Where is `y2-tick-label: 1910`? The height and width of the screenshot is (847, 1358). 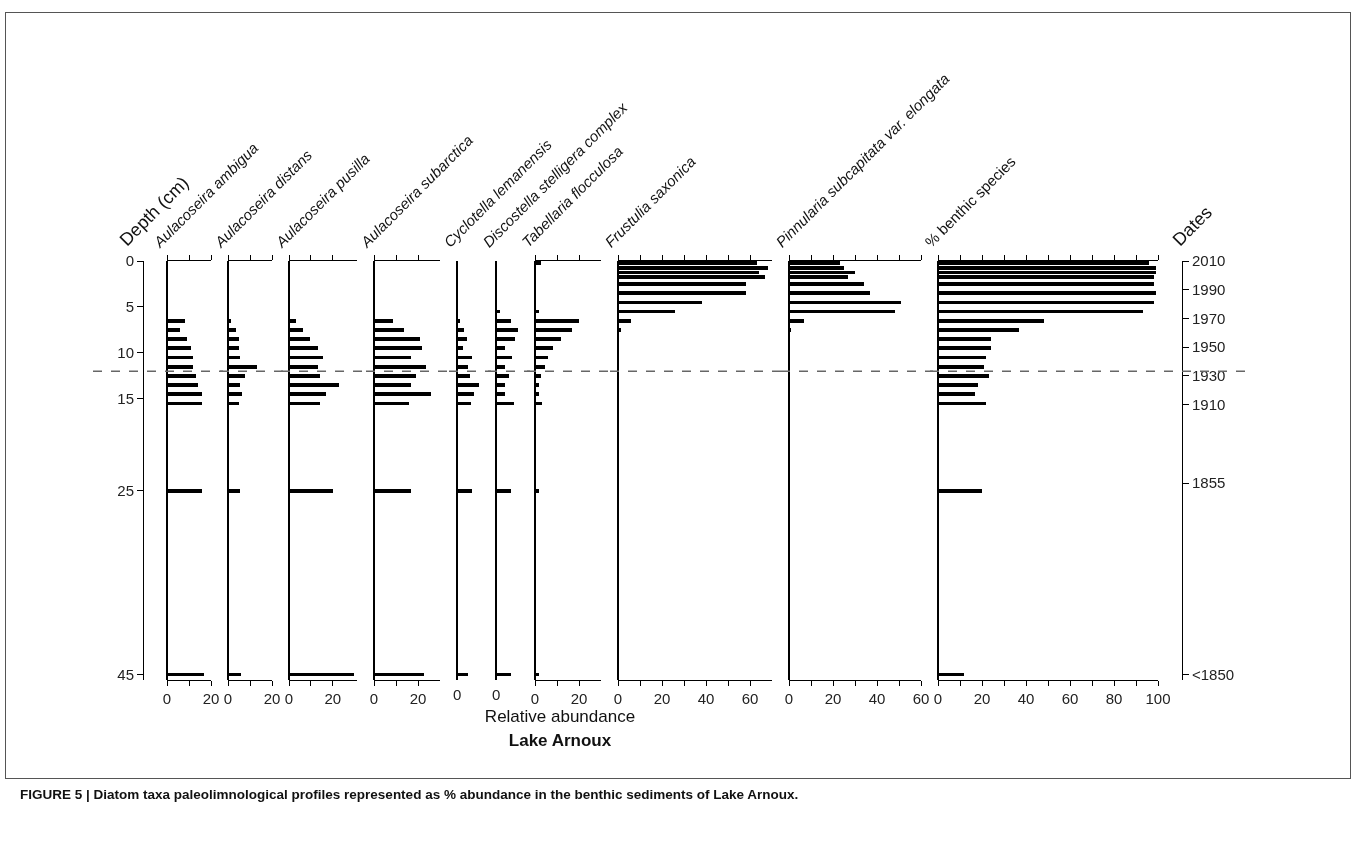 y2-tick-label: 1910 is located at coordinates (1209, 404).